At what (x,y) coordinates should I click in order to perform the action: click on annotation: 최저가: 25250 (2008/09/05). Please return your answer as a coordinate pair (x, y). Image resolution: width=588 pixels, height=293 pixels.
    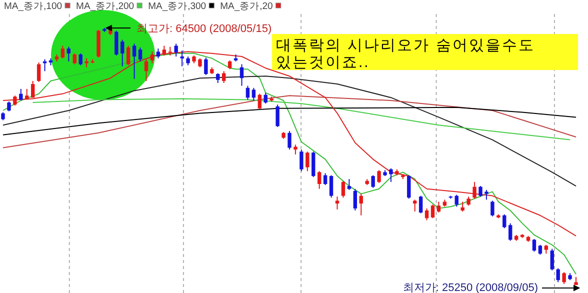
    Looking at the image, I should click on (470, 287).